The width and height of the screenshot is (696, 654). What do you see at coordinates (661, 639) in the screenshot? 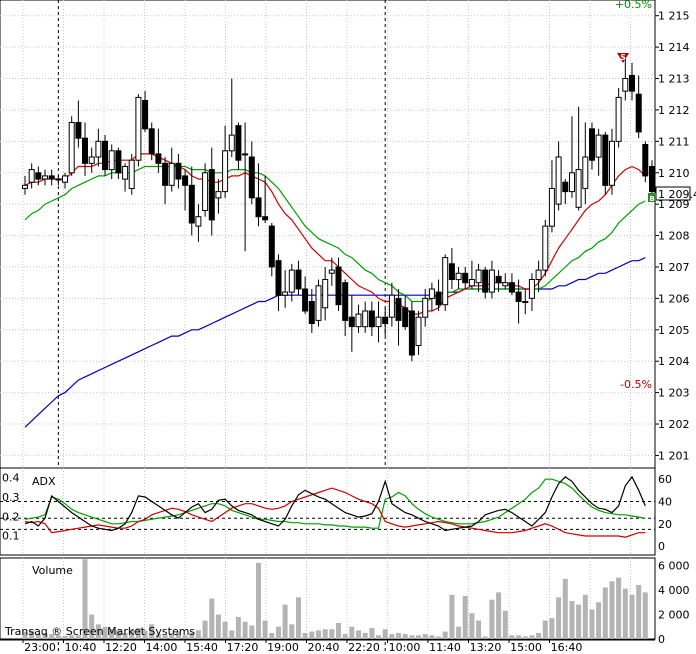
I see `volume-tick-label: 0` at bounding box center [661, 639].